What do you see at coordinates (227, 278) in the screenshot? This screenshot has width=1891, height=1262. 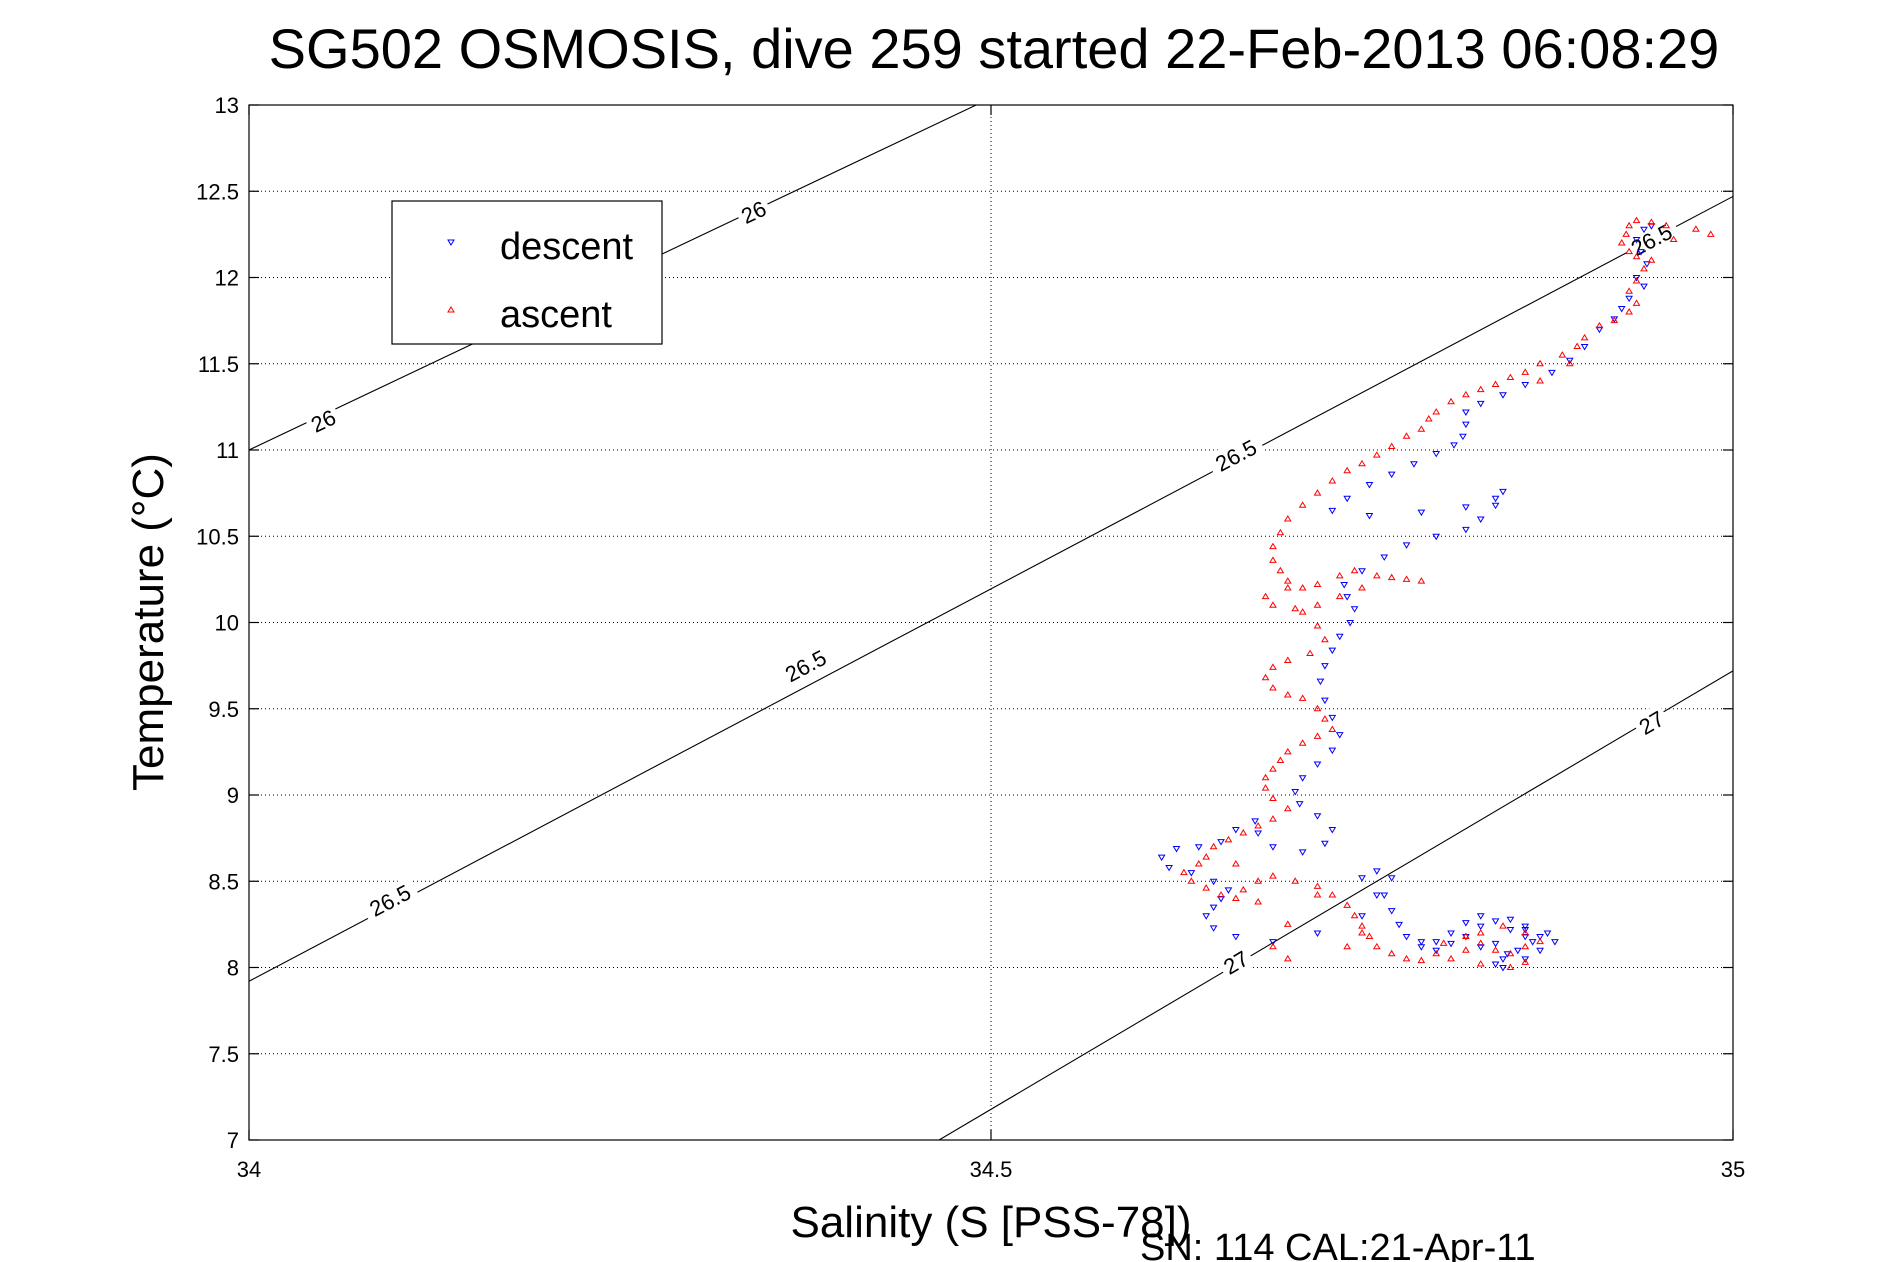 I see `y-tick-label: 12` at bounding box center [227, 278].